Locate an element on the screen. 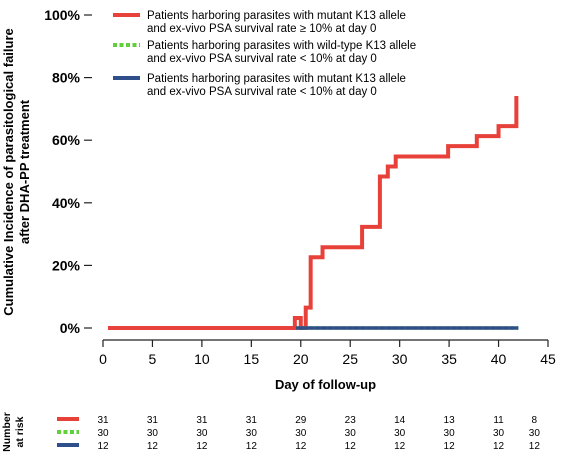  x-tick-label: 0 is located at coordinates (103, 359).